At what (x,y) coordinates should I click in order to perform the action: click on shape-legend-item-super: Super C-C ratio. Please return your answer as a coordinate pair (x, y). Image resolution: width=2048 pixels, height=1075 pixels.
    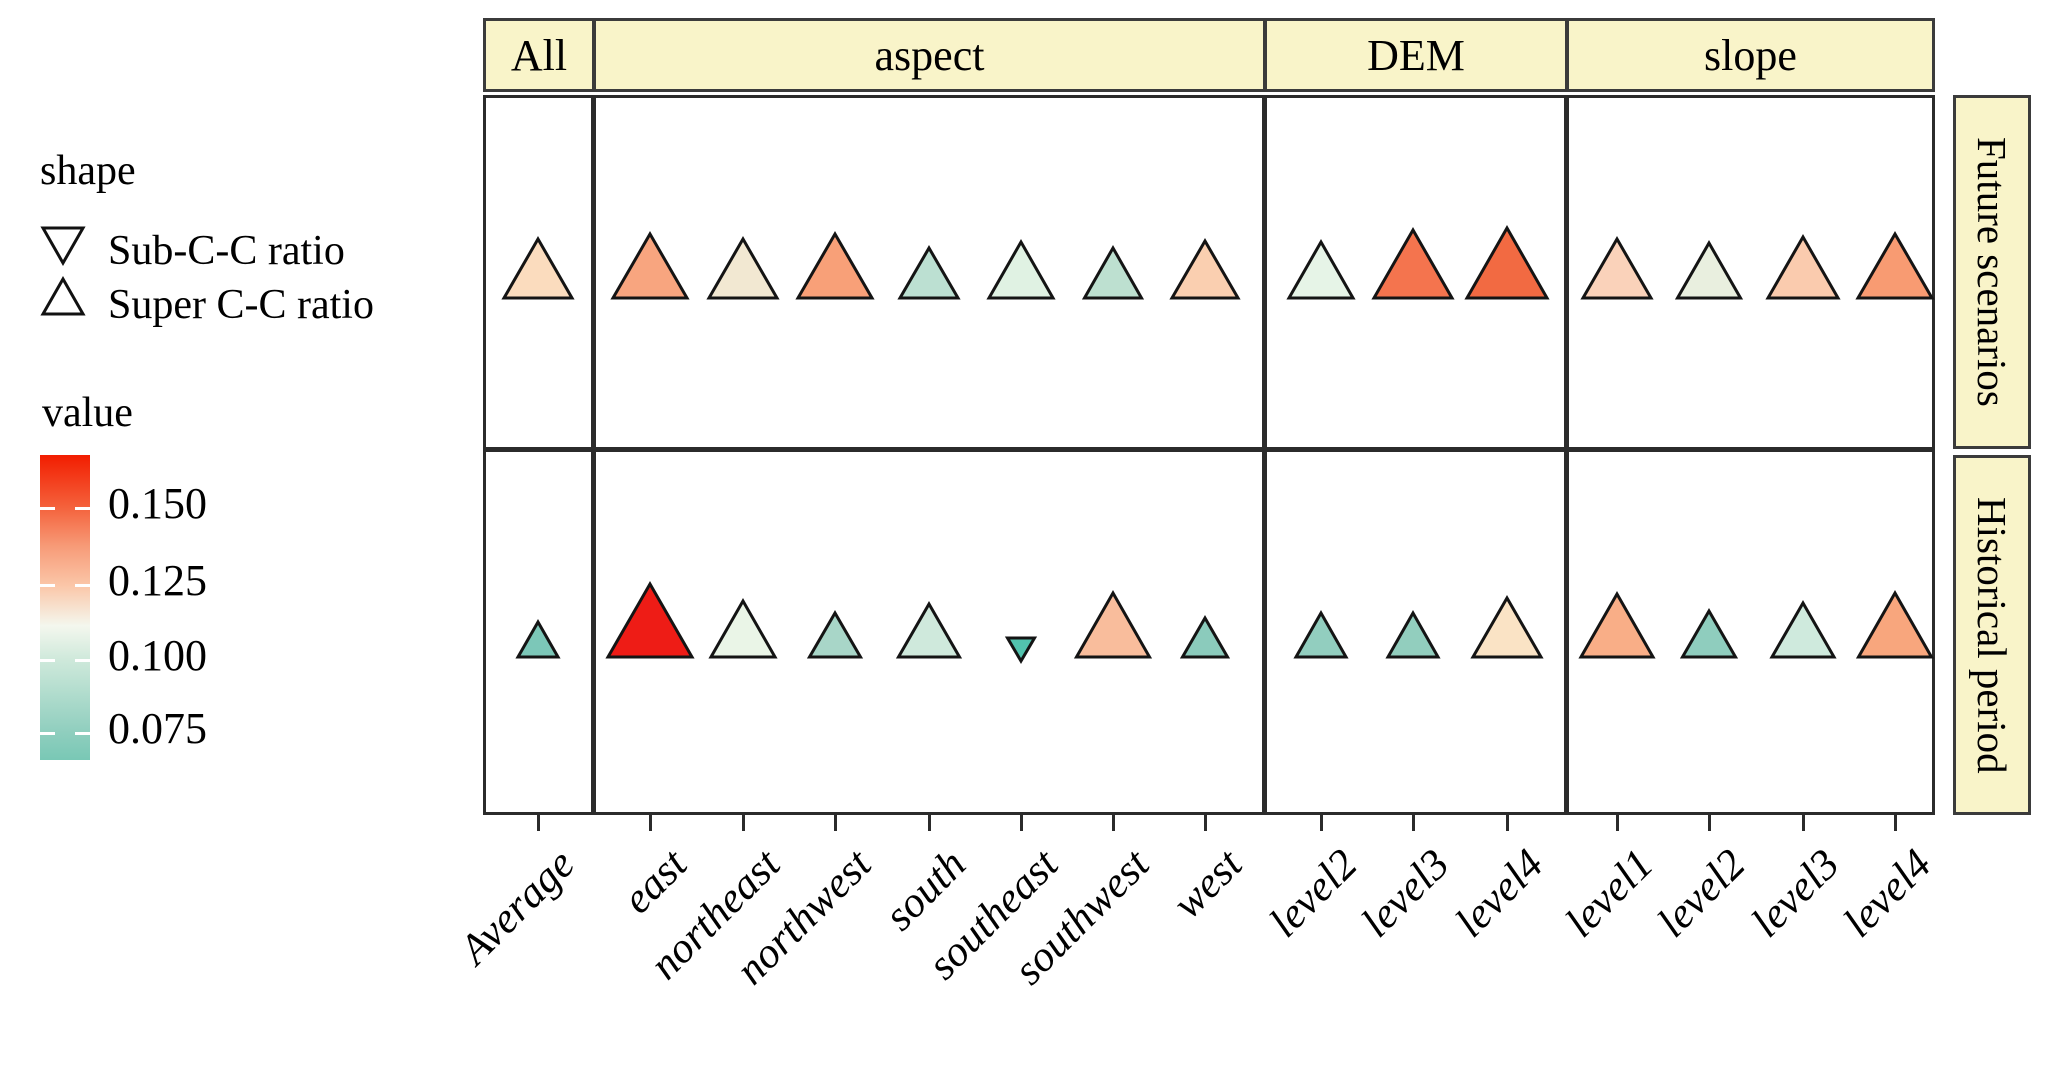
    Looking at the image, I should click on (241, 305).